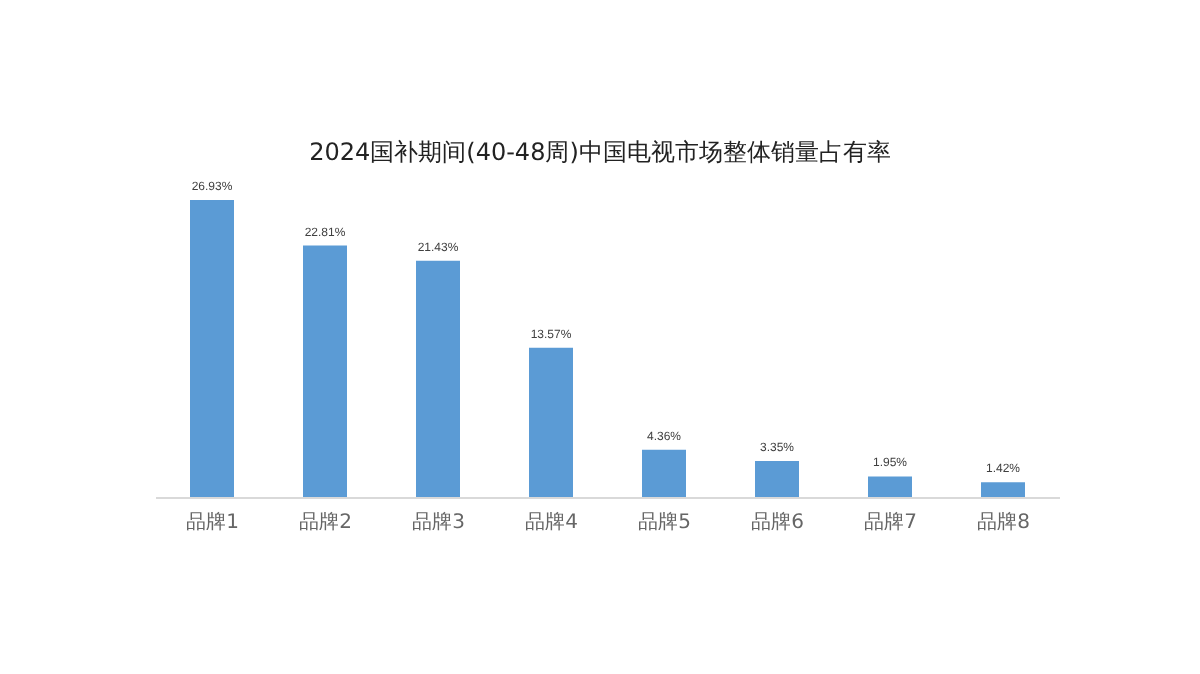 The width and height of the screenshot is (1200, 674). What do you see at coordinates (777, 522) in the screenshot?
I see `x-tick-label: 品牌6` at bounding box center [777, 522].